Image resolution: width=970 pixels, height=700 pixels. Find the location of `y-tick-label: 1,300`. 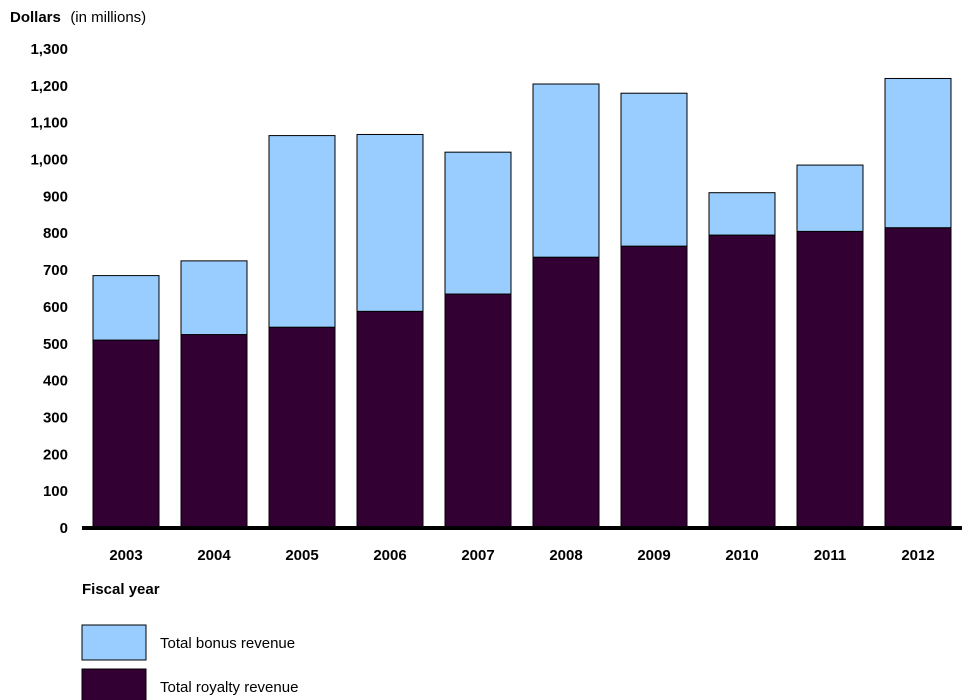

y-tick-label: 1,300 is located at coordinates (49, 49).